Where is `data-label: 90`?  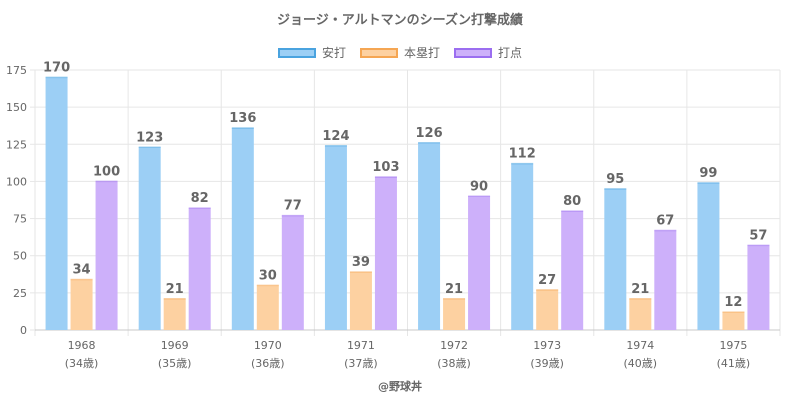
data-label: 90 is located at coordinates (479, 186).